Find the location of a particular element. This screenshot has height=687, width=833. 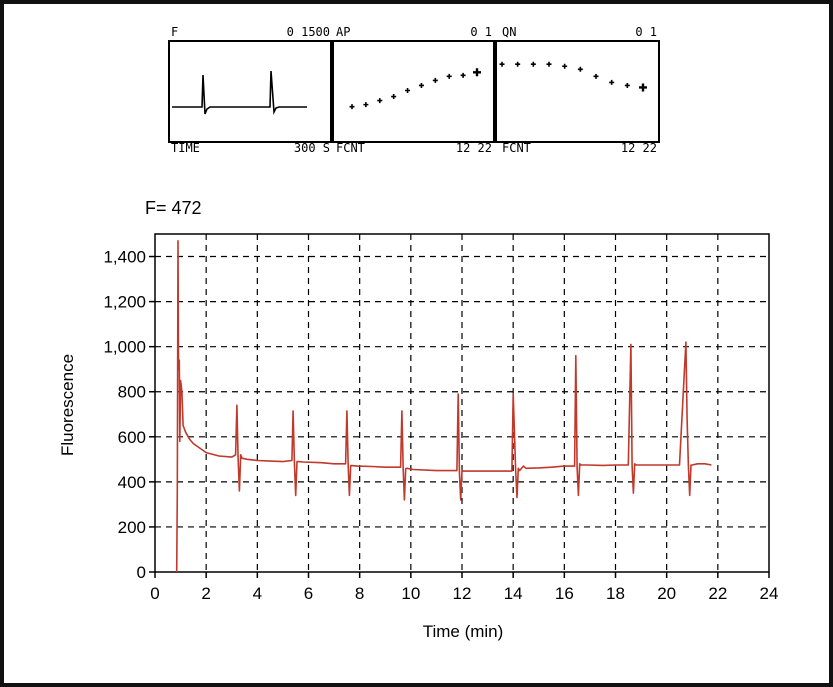

y-tick-label: 0 is located at coordinates (141, 572).